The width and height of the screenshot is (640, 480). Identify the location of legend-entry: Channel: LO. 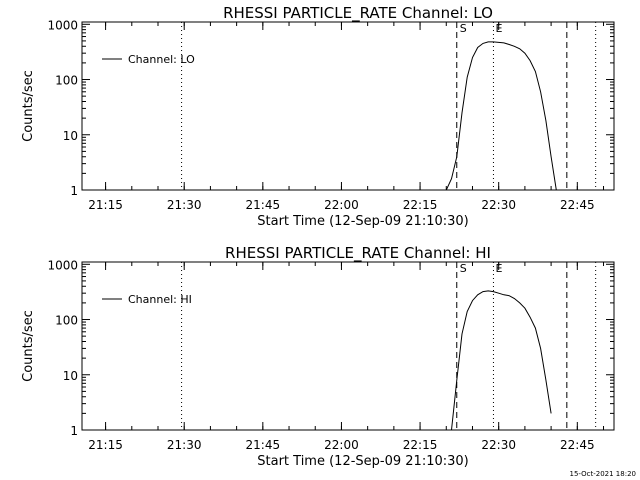
(161, 59).